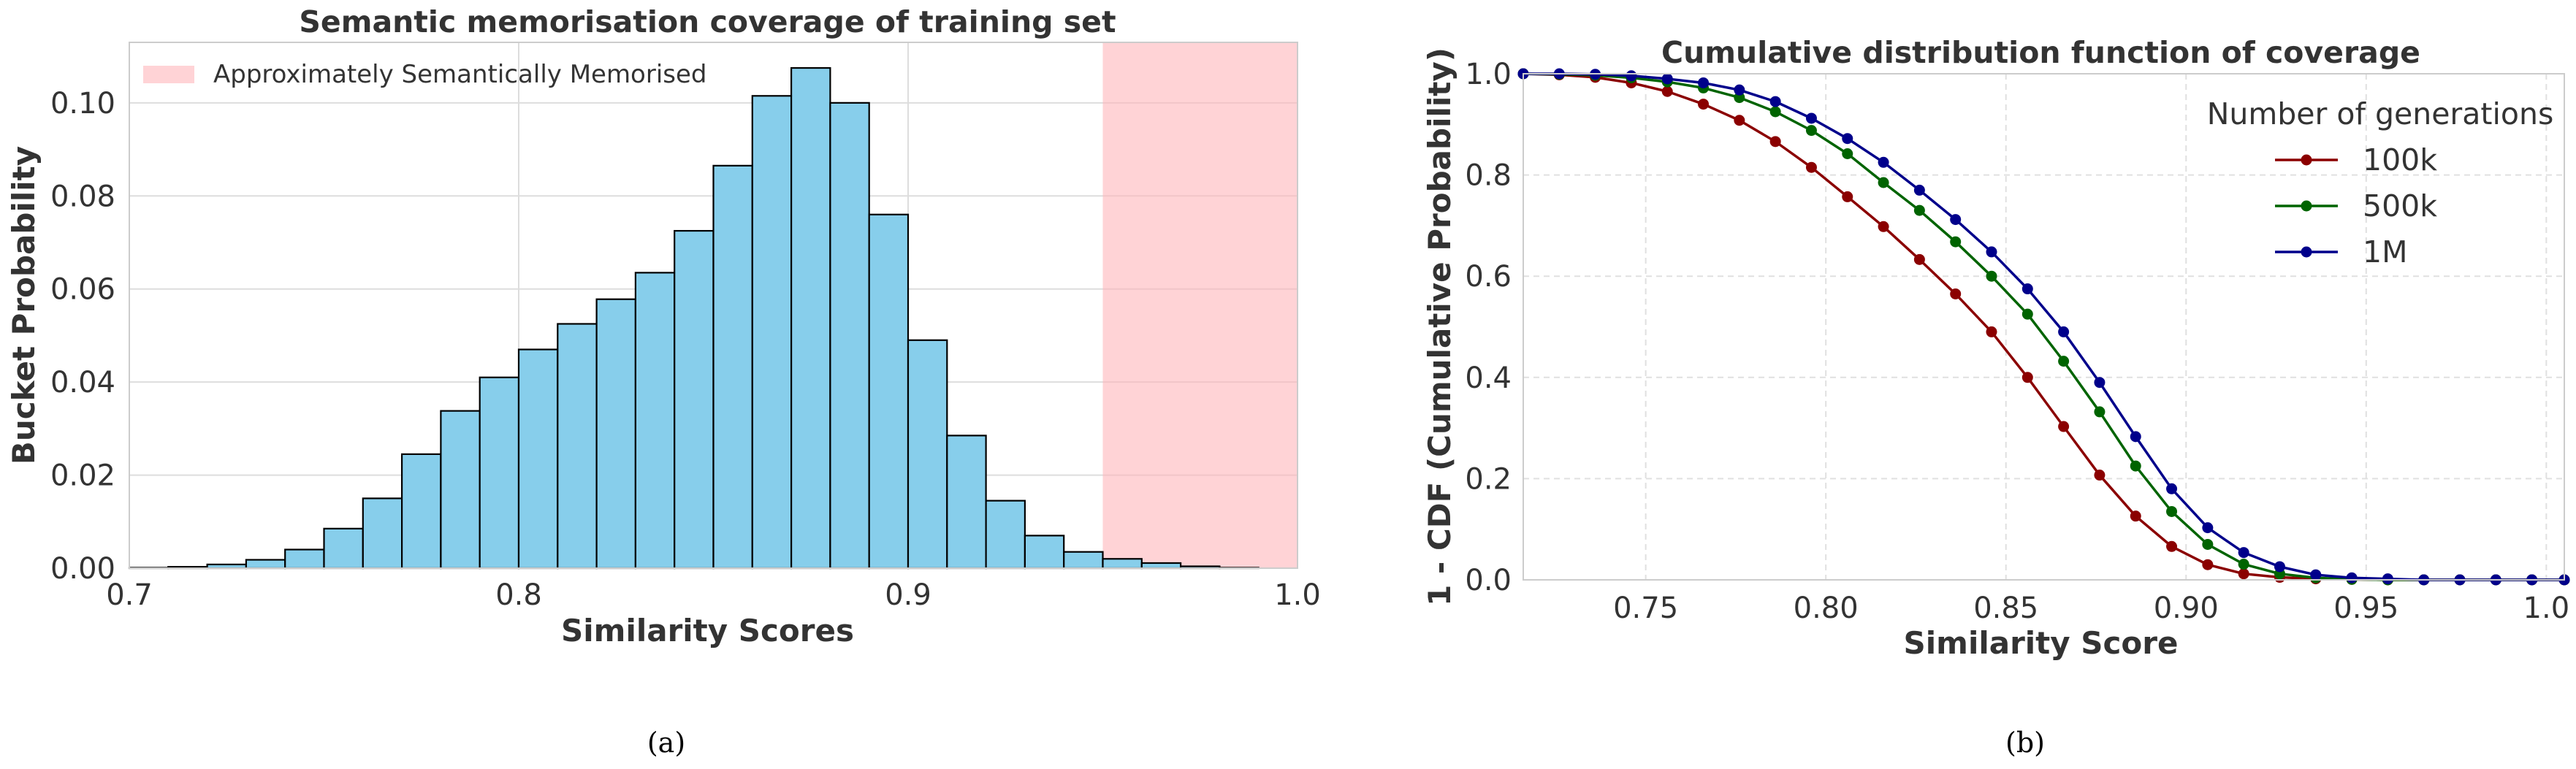  I want to click on cdf-legend-marker-500k, so click(2306, 206).